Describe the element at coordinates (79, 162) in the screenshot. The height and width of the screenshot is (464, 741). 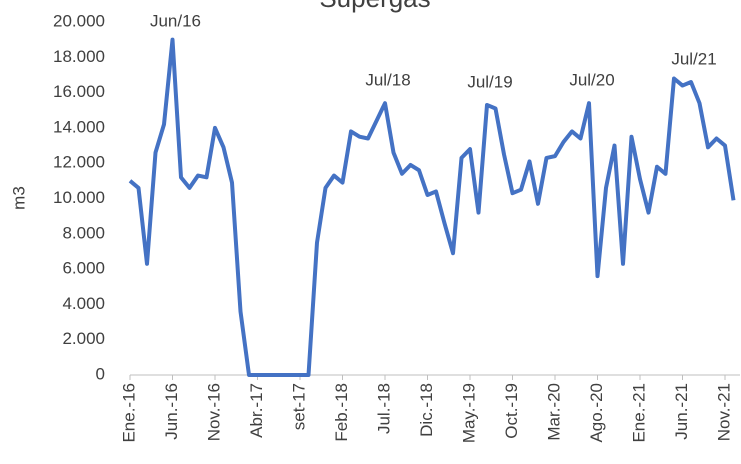
I see `y-tick-label: 12.000` at that location.